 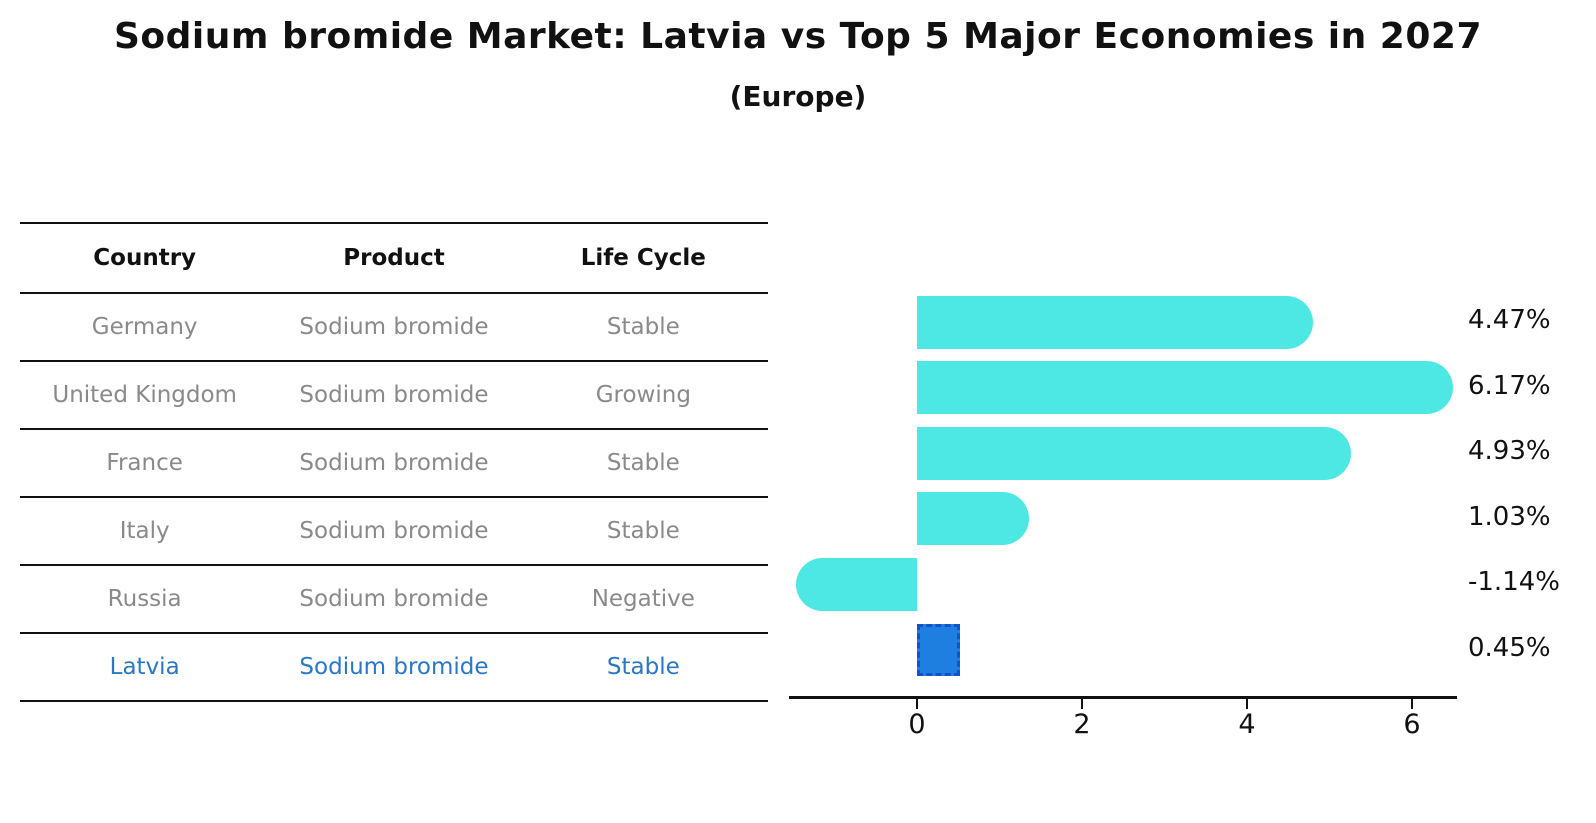 I want to click on country-cell: Russia, so click(x=144, y=599).